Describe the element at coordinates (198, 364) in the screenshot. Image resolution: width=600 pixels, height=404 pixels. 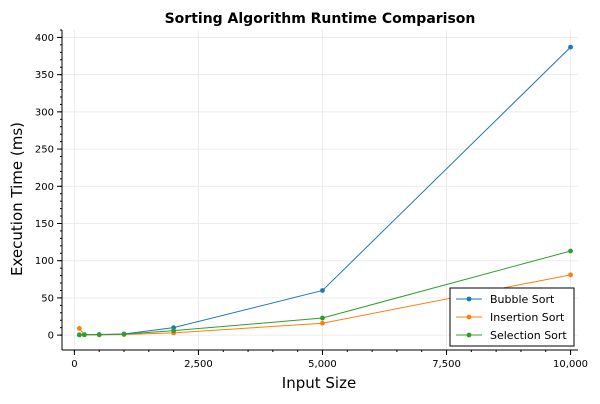
I see `x-tick-label: 2,500` at that location.